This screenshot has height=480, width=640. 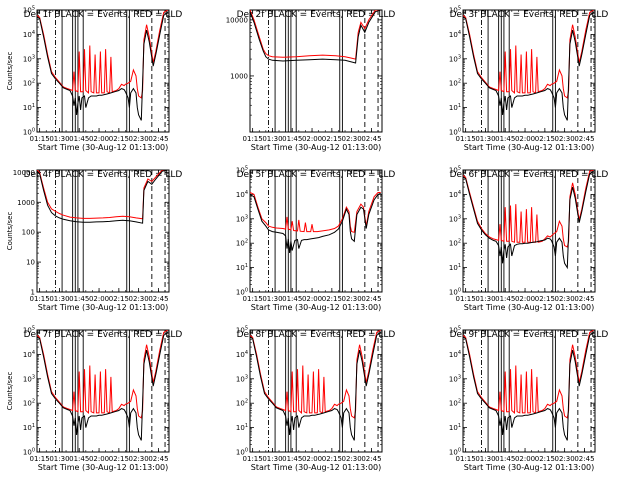 I want to click on plot-title: Det 7f BLACK = Events, RED = LLD, so click(x=103, y=335).